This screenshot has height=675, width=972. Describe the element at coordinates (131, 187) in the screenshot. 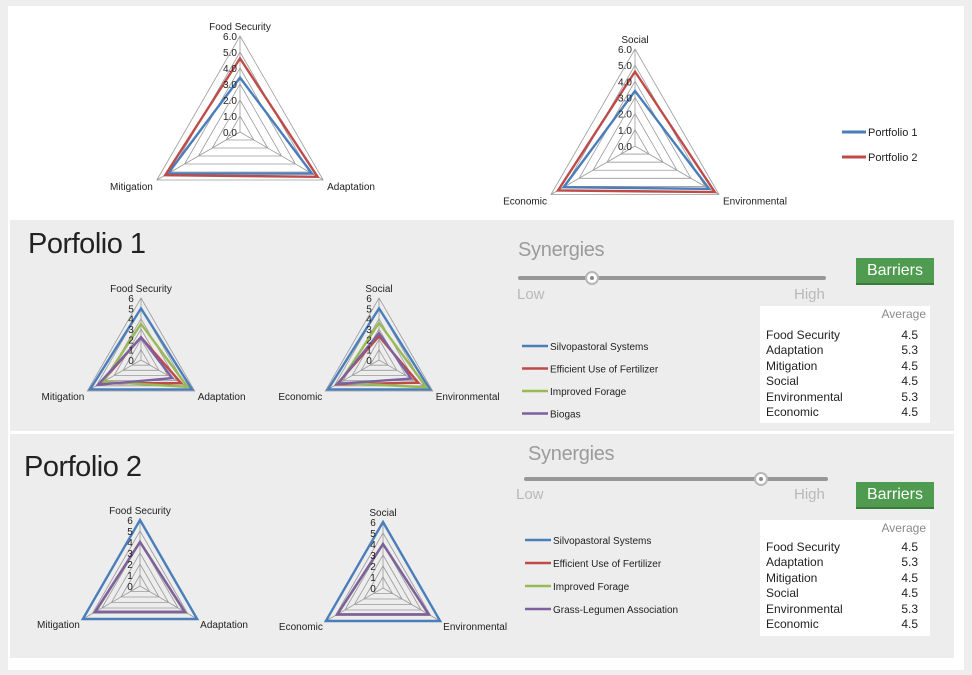

I see `axis-label-mitigation: Mitigation` at that location.